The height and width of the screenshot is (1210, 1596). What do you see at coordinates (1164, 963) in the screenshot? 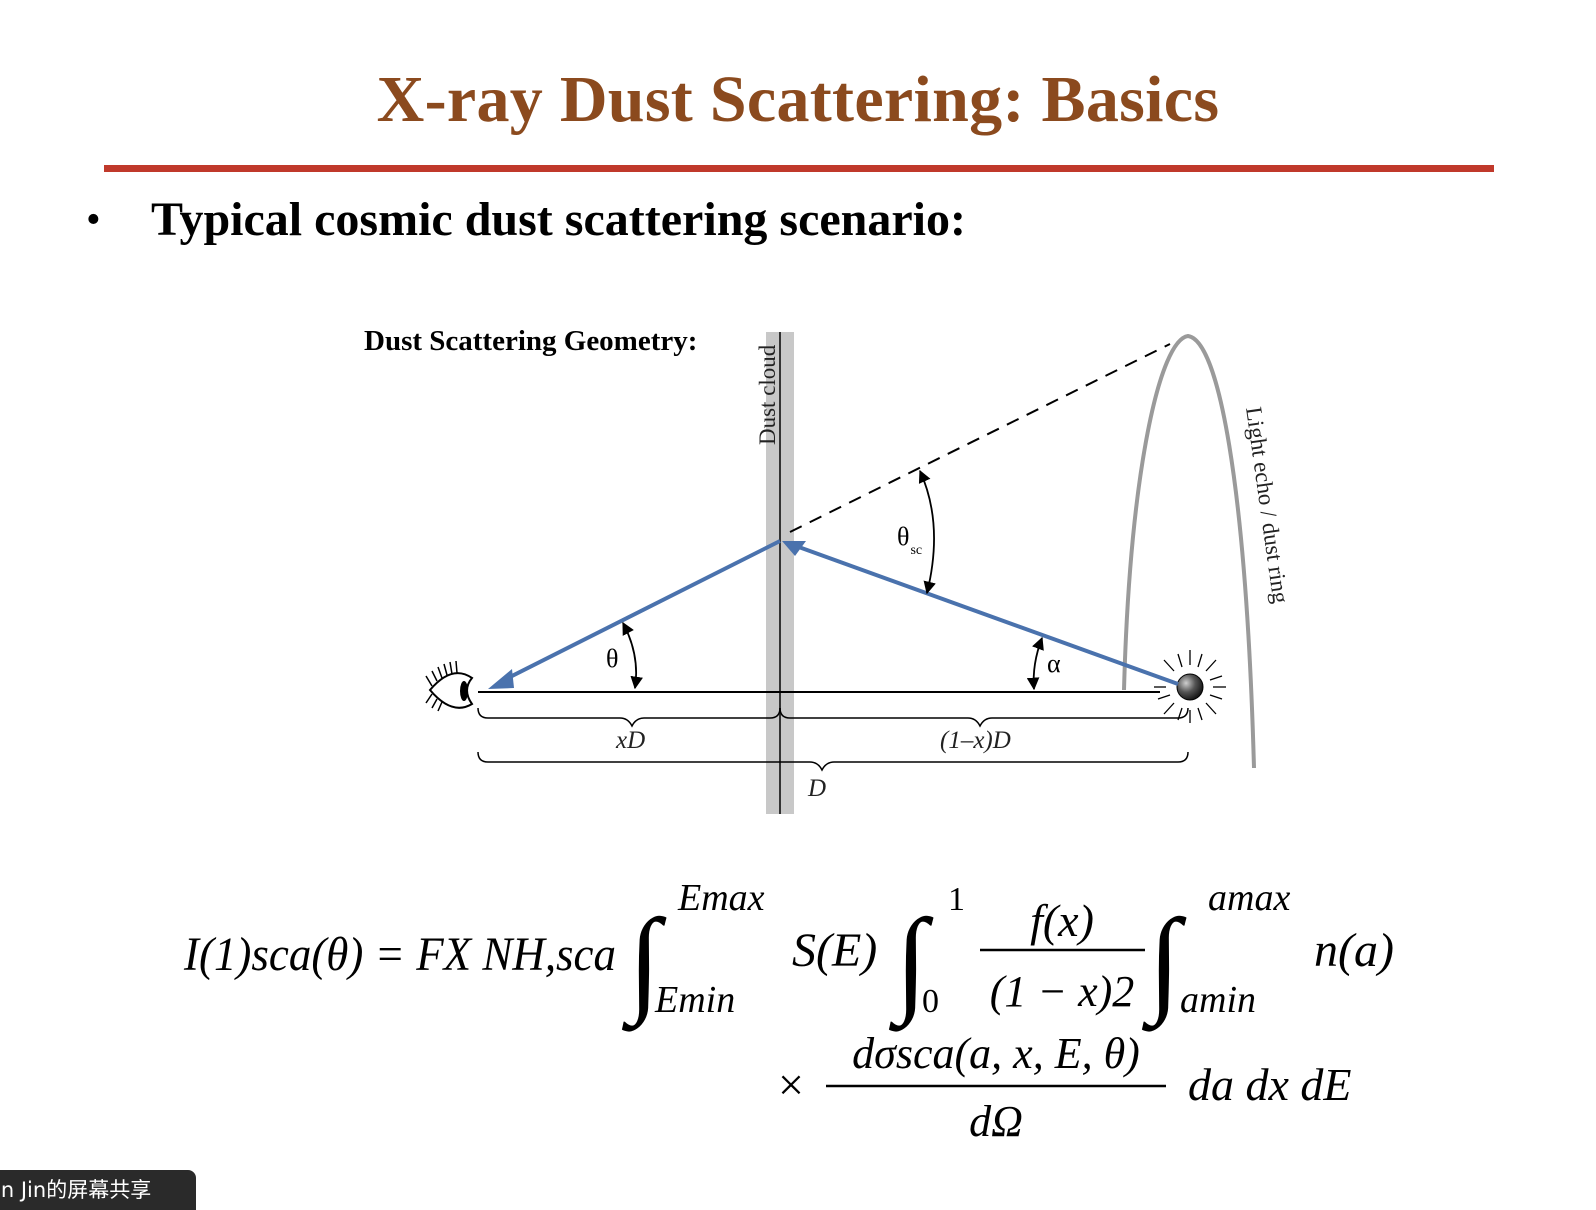
I see `size-integral-sign: ∫` at bounding box center [1164, 963].